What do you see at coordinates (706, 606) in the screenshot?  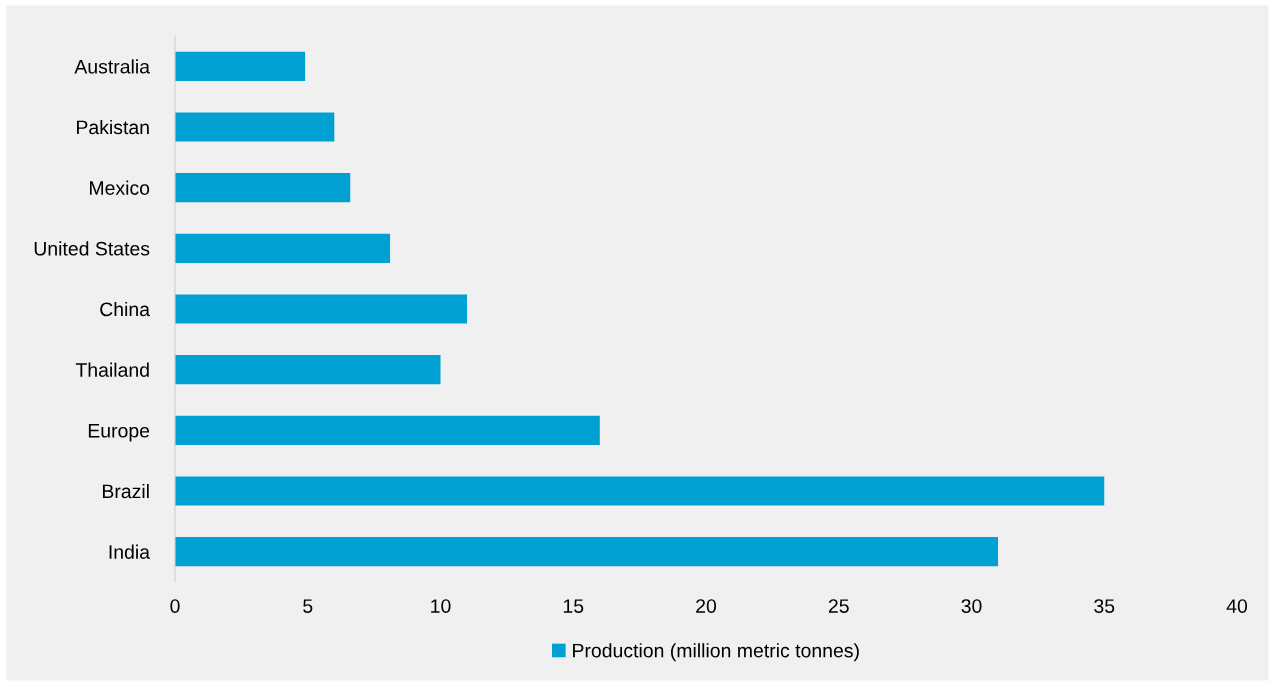 I see `x-tick-label: 20` at bounding box center [706, 606].